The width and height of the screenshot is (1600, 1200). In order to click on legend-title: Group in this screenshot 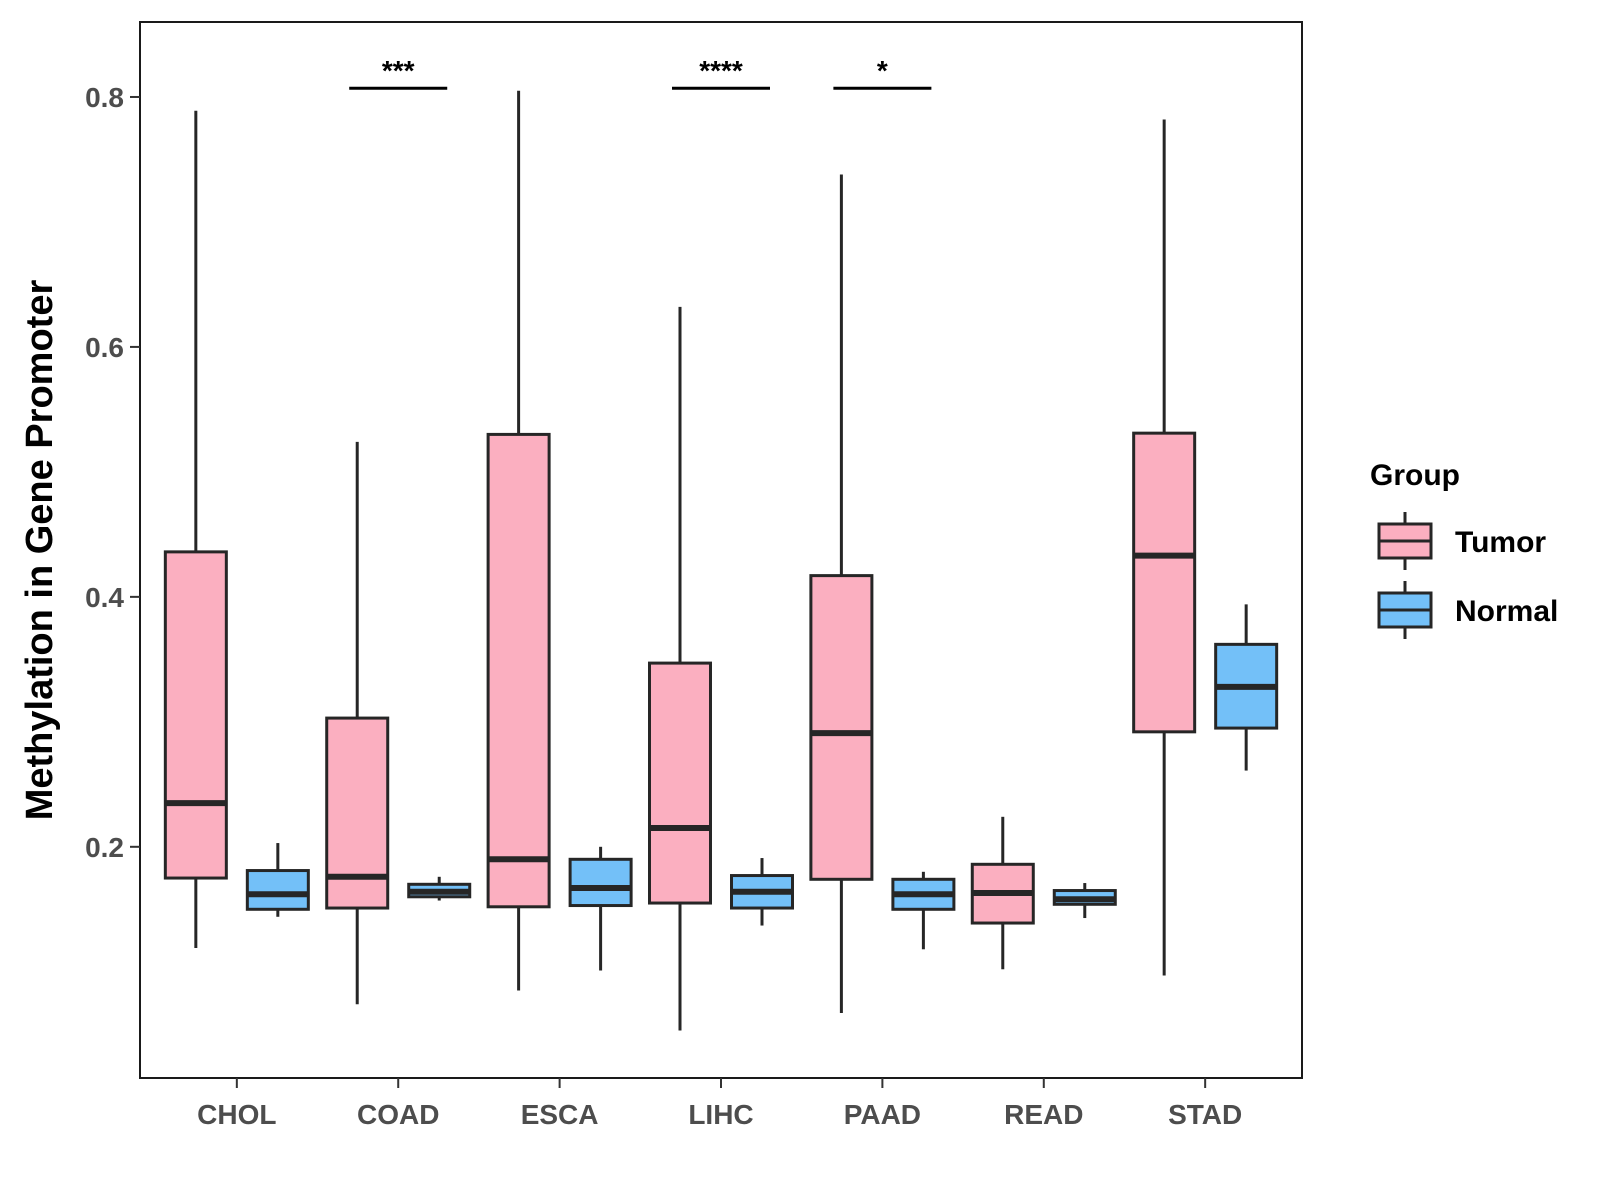, I will do `click(1415, 475)`.